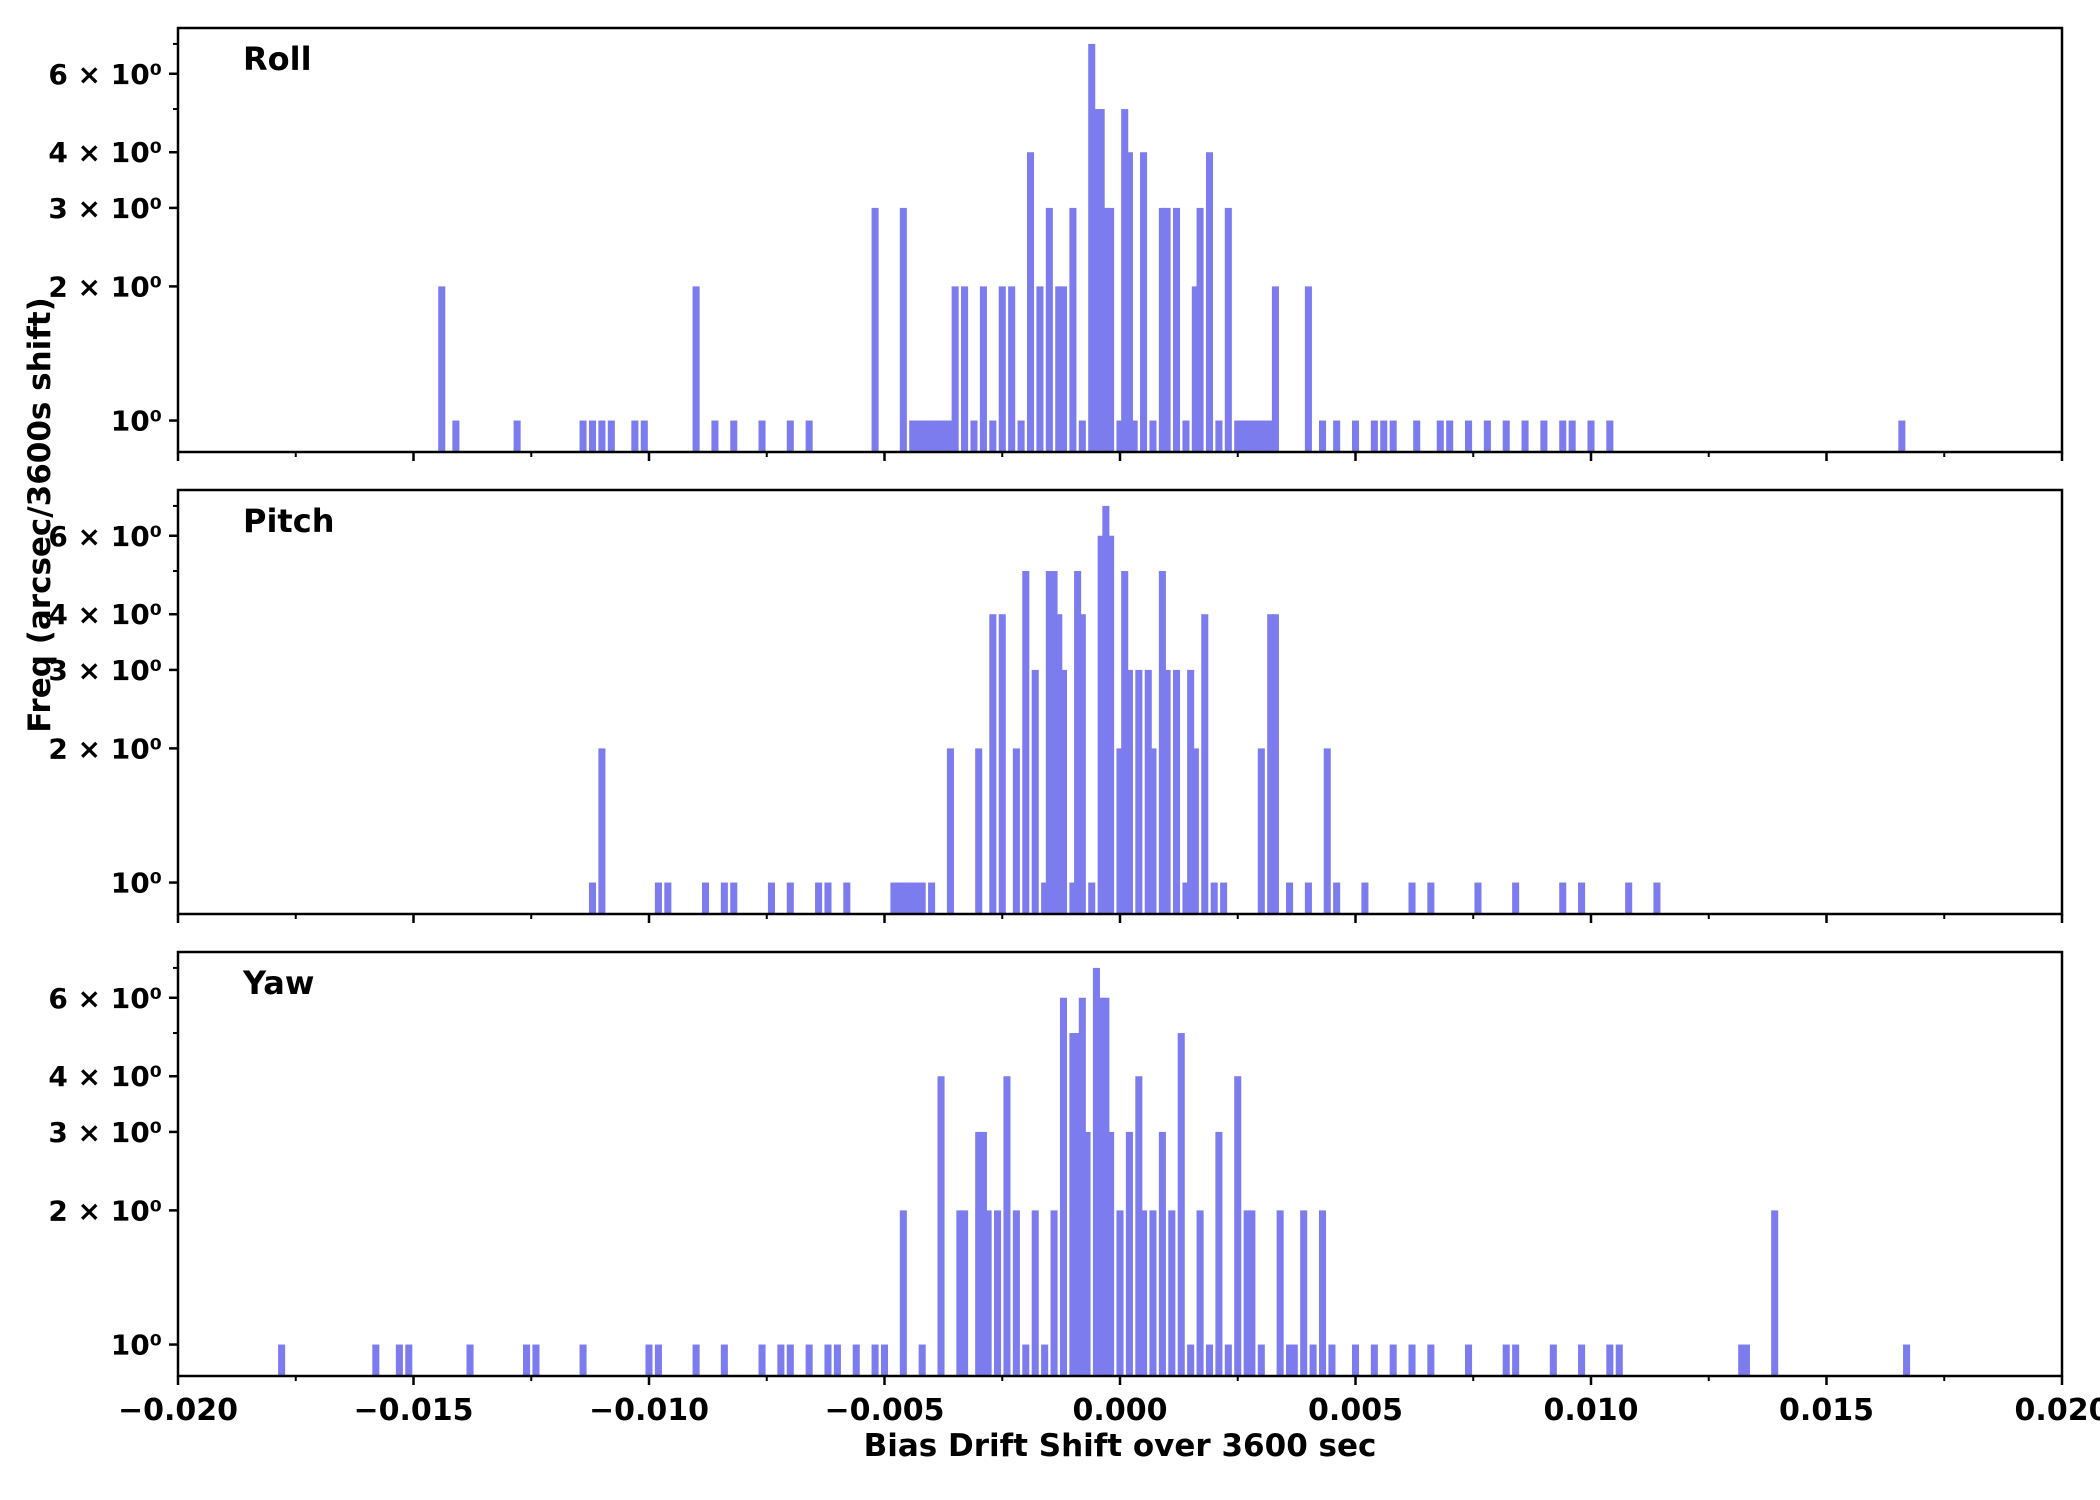 The width and height of the screenshot is (2100, 1500). I want to click on x-tick-label: 0.000, so click(1120, 1410).